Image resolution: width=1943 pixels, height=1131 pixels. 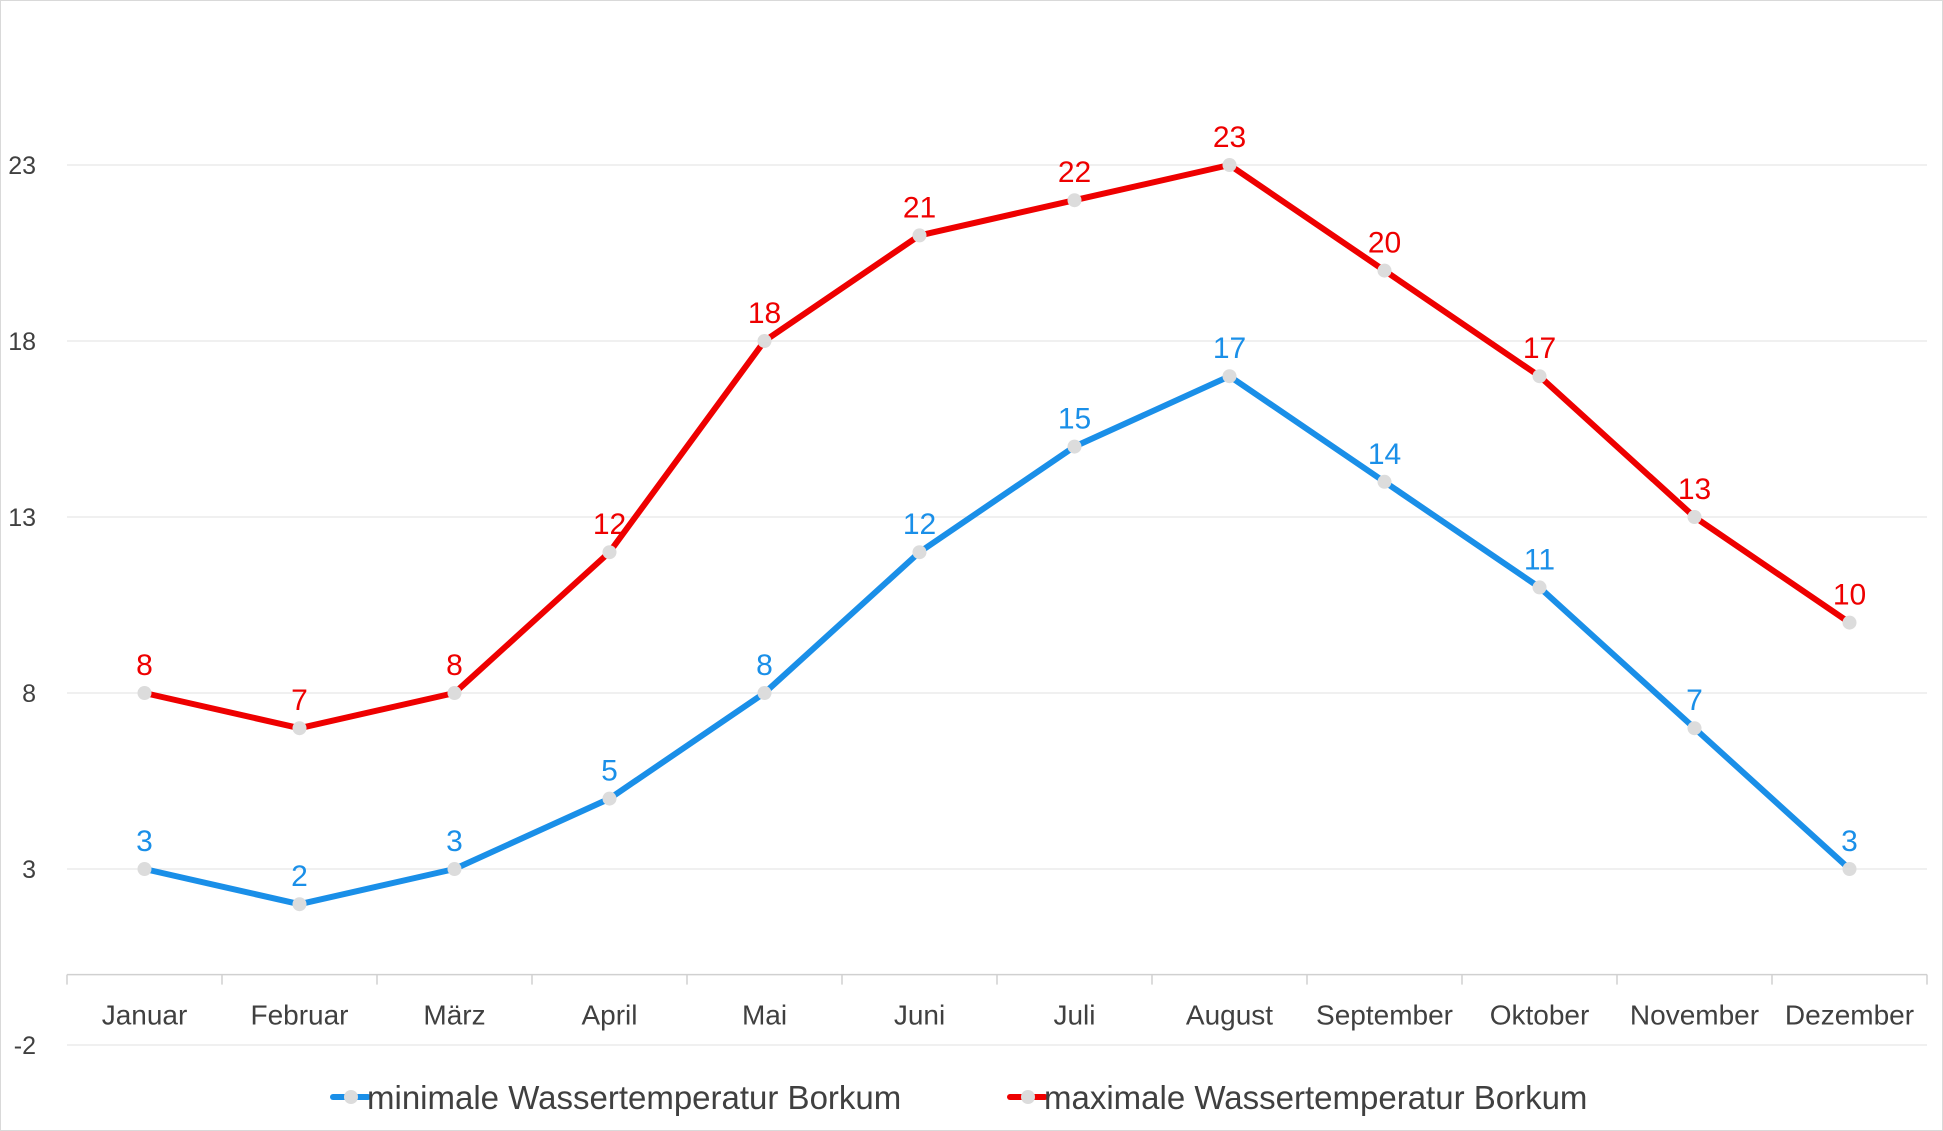 What do you see at coordinates (25, 1046) in the screenshot?
I see `y-tick-label: -2` at bounding box center [25, 1046].